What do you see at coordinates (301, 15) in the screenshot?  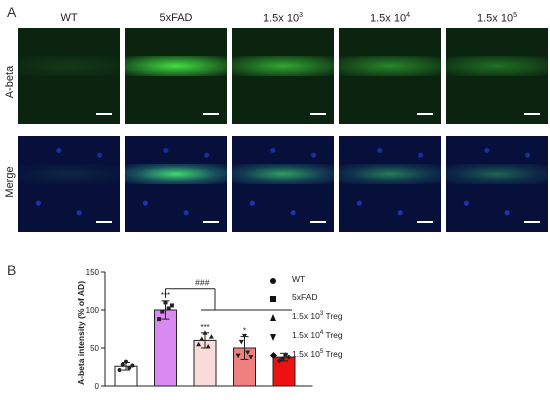 I see `column-header-exponent: 3` at bounding box center [301, 15].